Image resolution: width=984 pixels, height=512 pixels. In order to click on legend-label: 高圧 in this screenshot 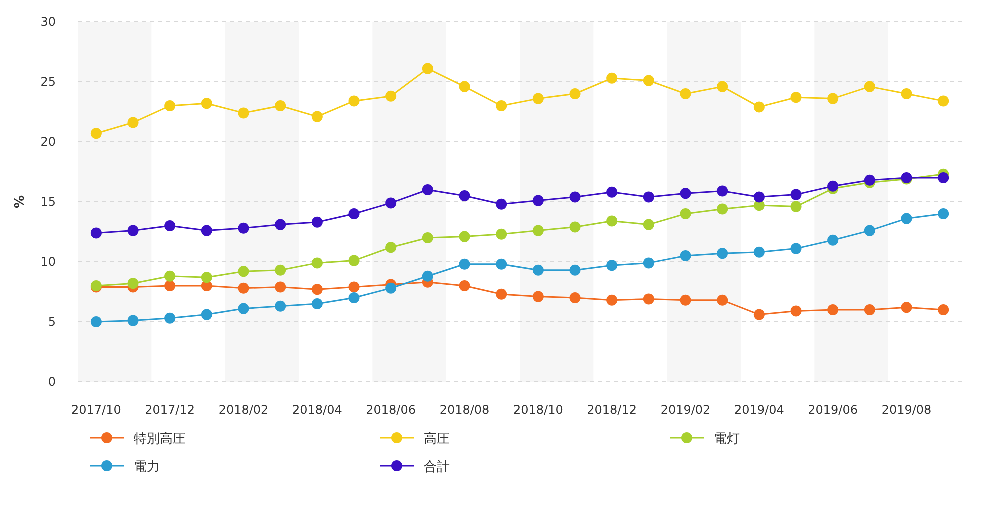, I will do `click(437, 439)`.